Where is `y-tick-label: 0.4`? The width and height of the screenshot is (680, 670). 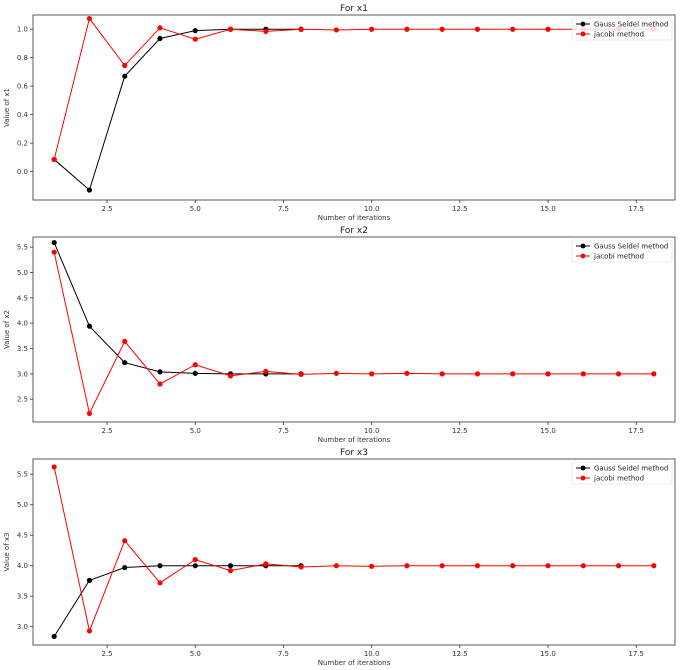 y-tick-label: 0.4 is located at coordinates (23, 115).